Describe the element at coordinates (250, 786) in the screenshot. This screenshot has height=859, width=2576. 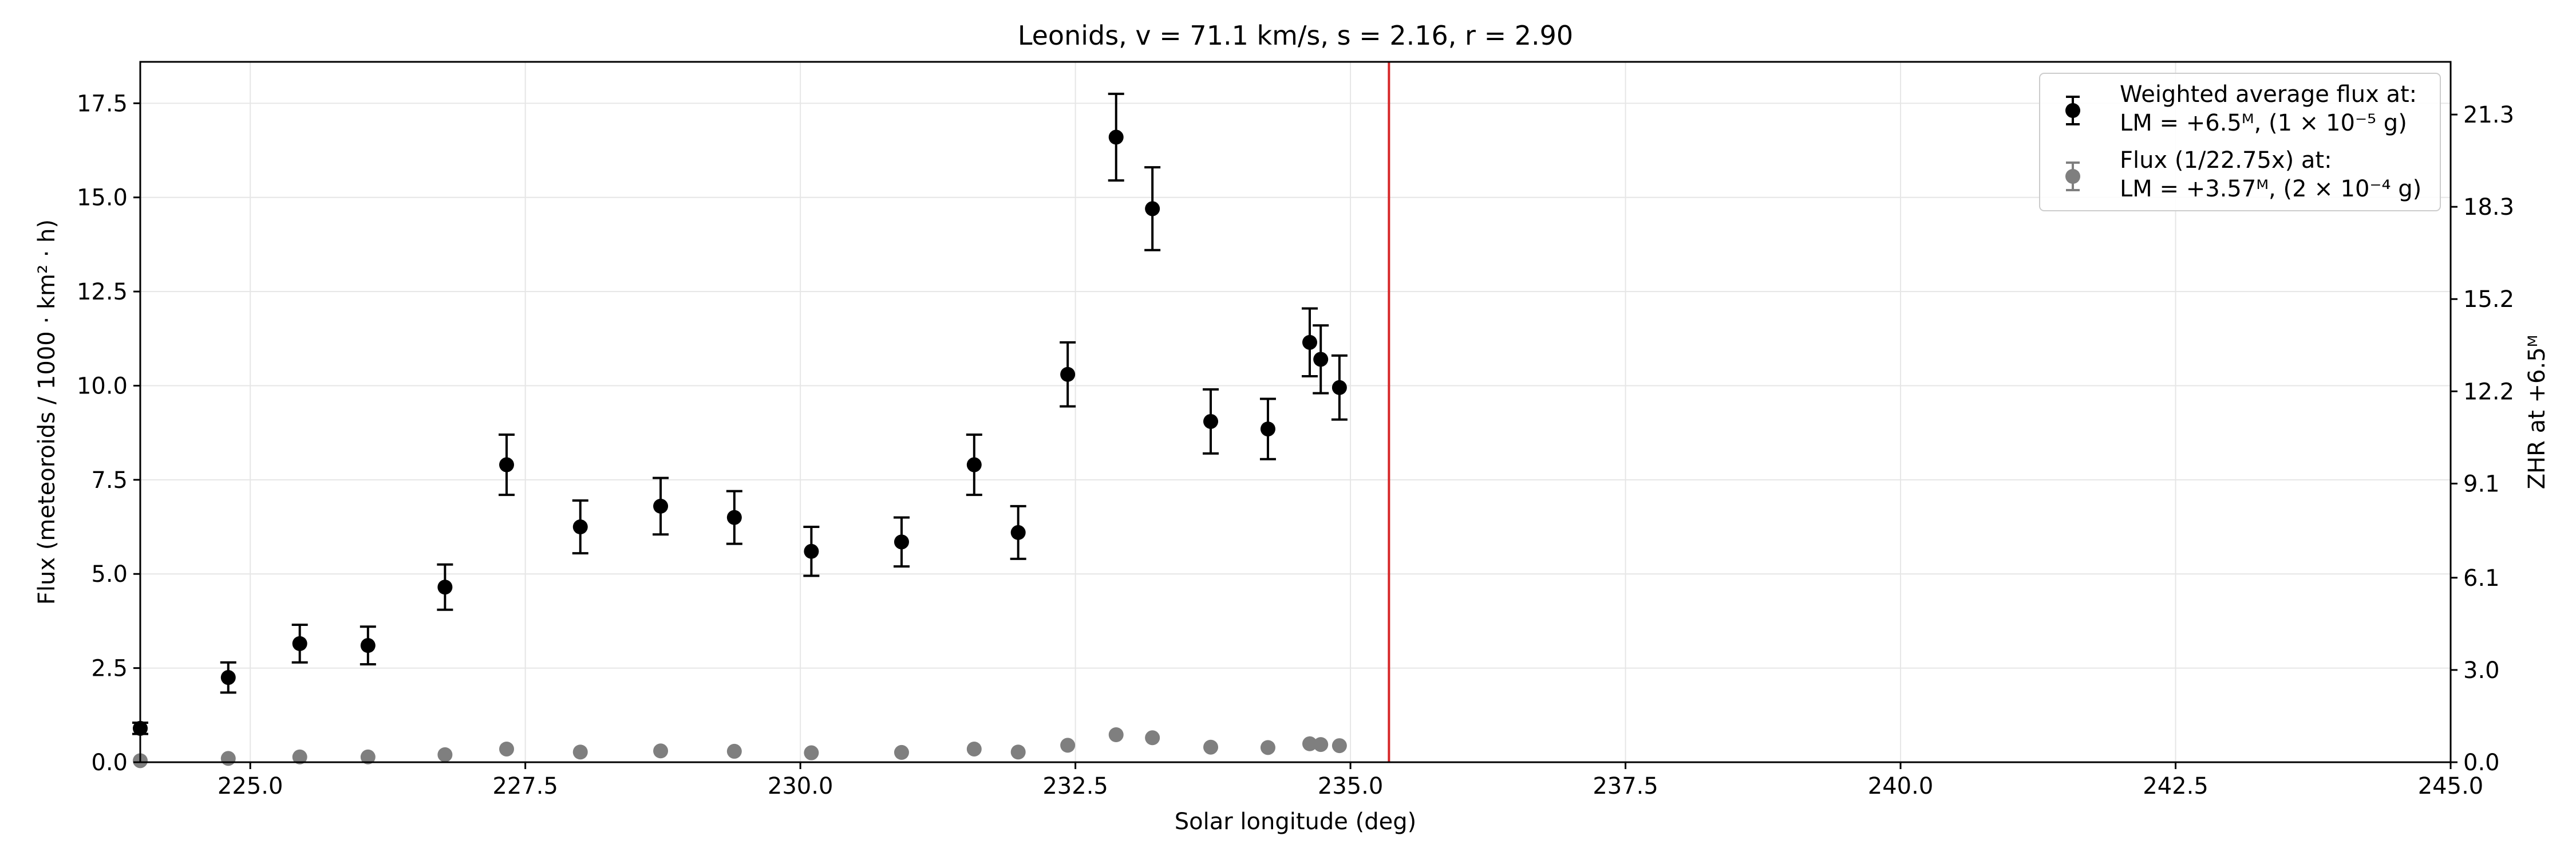
I see `x-tick-label: 225.0` at that location.